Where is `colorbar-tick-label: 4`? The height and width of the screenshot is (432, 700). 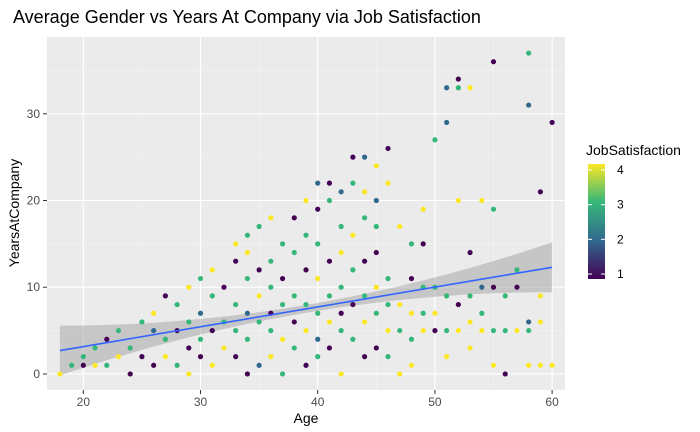 colorbar-tick-label: 4 is located at coordinates (620, 170).